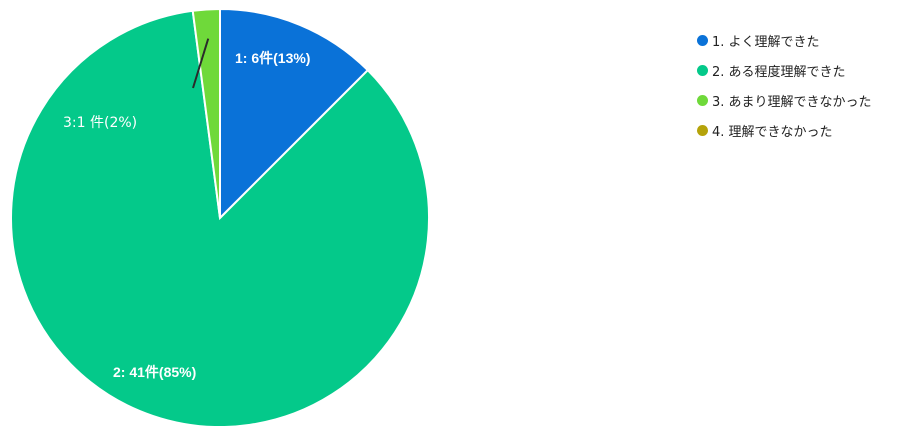 Image resolution: width=906 pixels, height=426 pixels. I want to click on legend-item-2: 2. ある程度理解できた, so click(784, 70).